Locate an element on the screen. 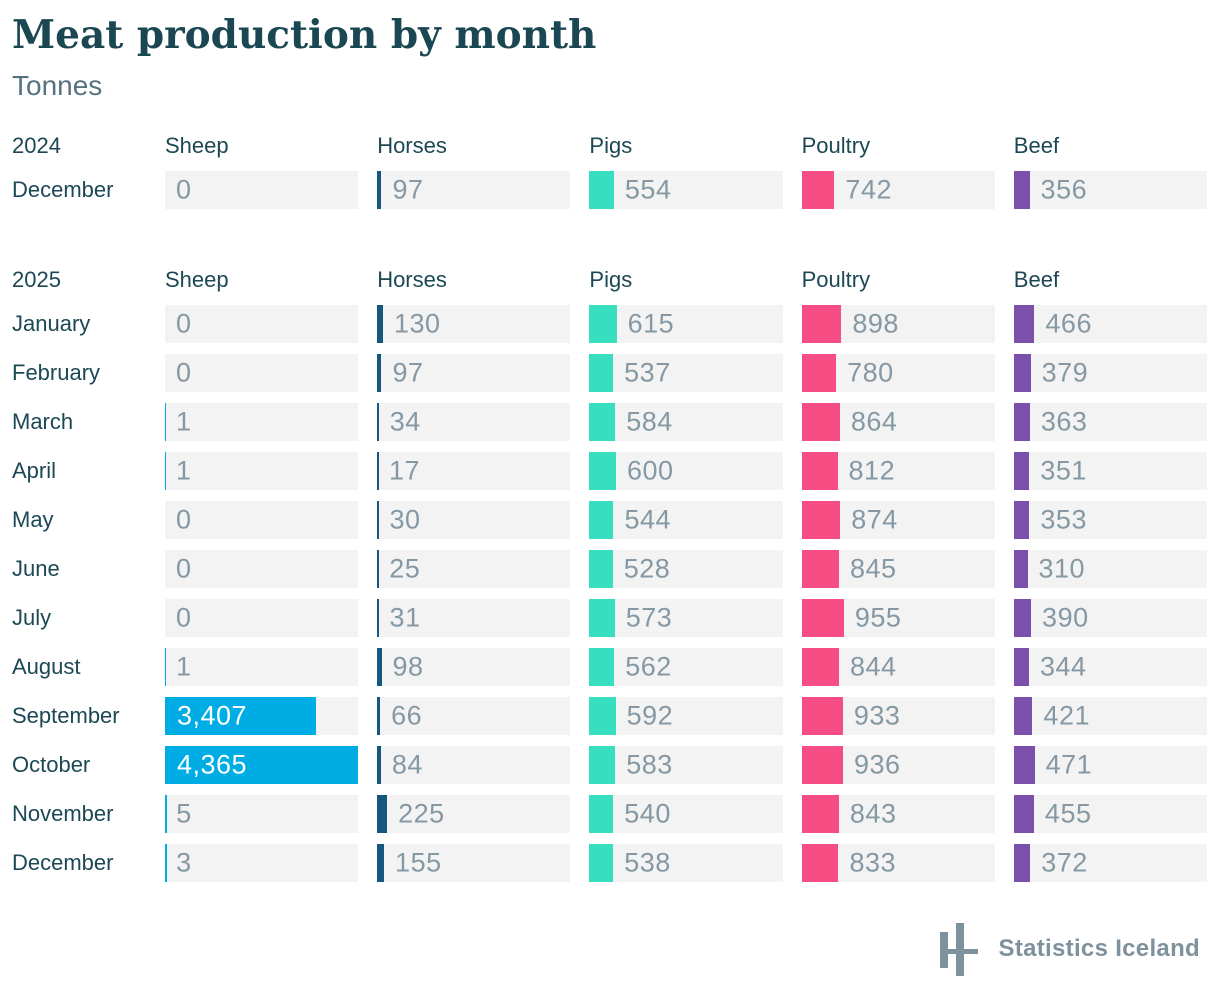 The height and width of the screenshot is (994, 1220). table-row: September 3,407 66 592 933 421 is located at coordinates (609, 715).